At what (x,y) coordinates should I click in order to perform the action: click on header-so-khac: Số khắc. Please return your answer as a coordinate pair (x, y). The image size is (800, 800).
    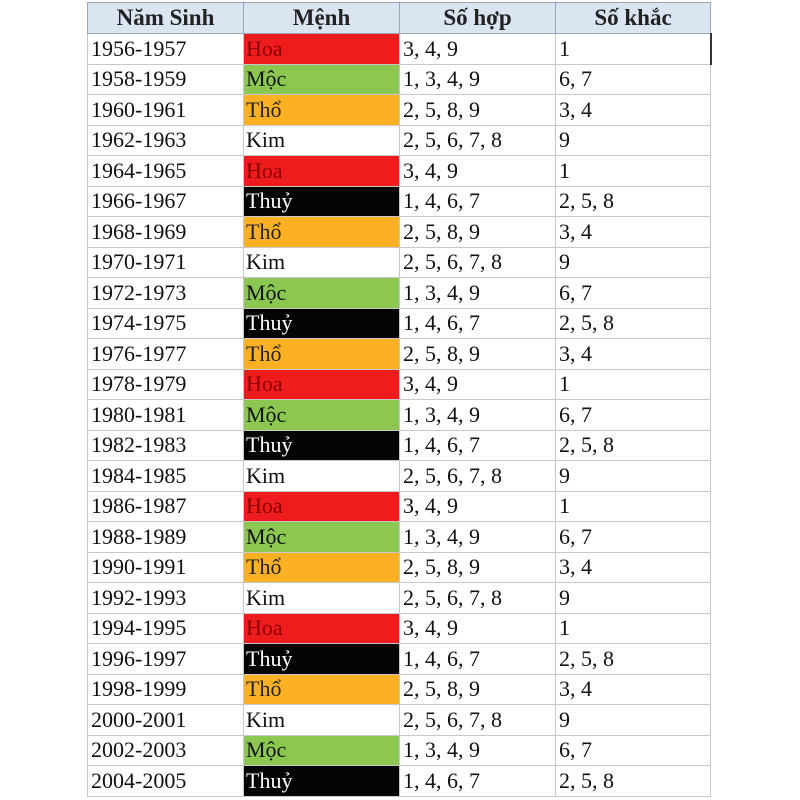
    Looking at the image, I should click on (633, 18).